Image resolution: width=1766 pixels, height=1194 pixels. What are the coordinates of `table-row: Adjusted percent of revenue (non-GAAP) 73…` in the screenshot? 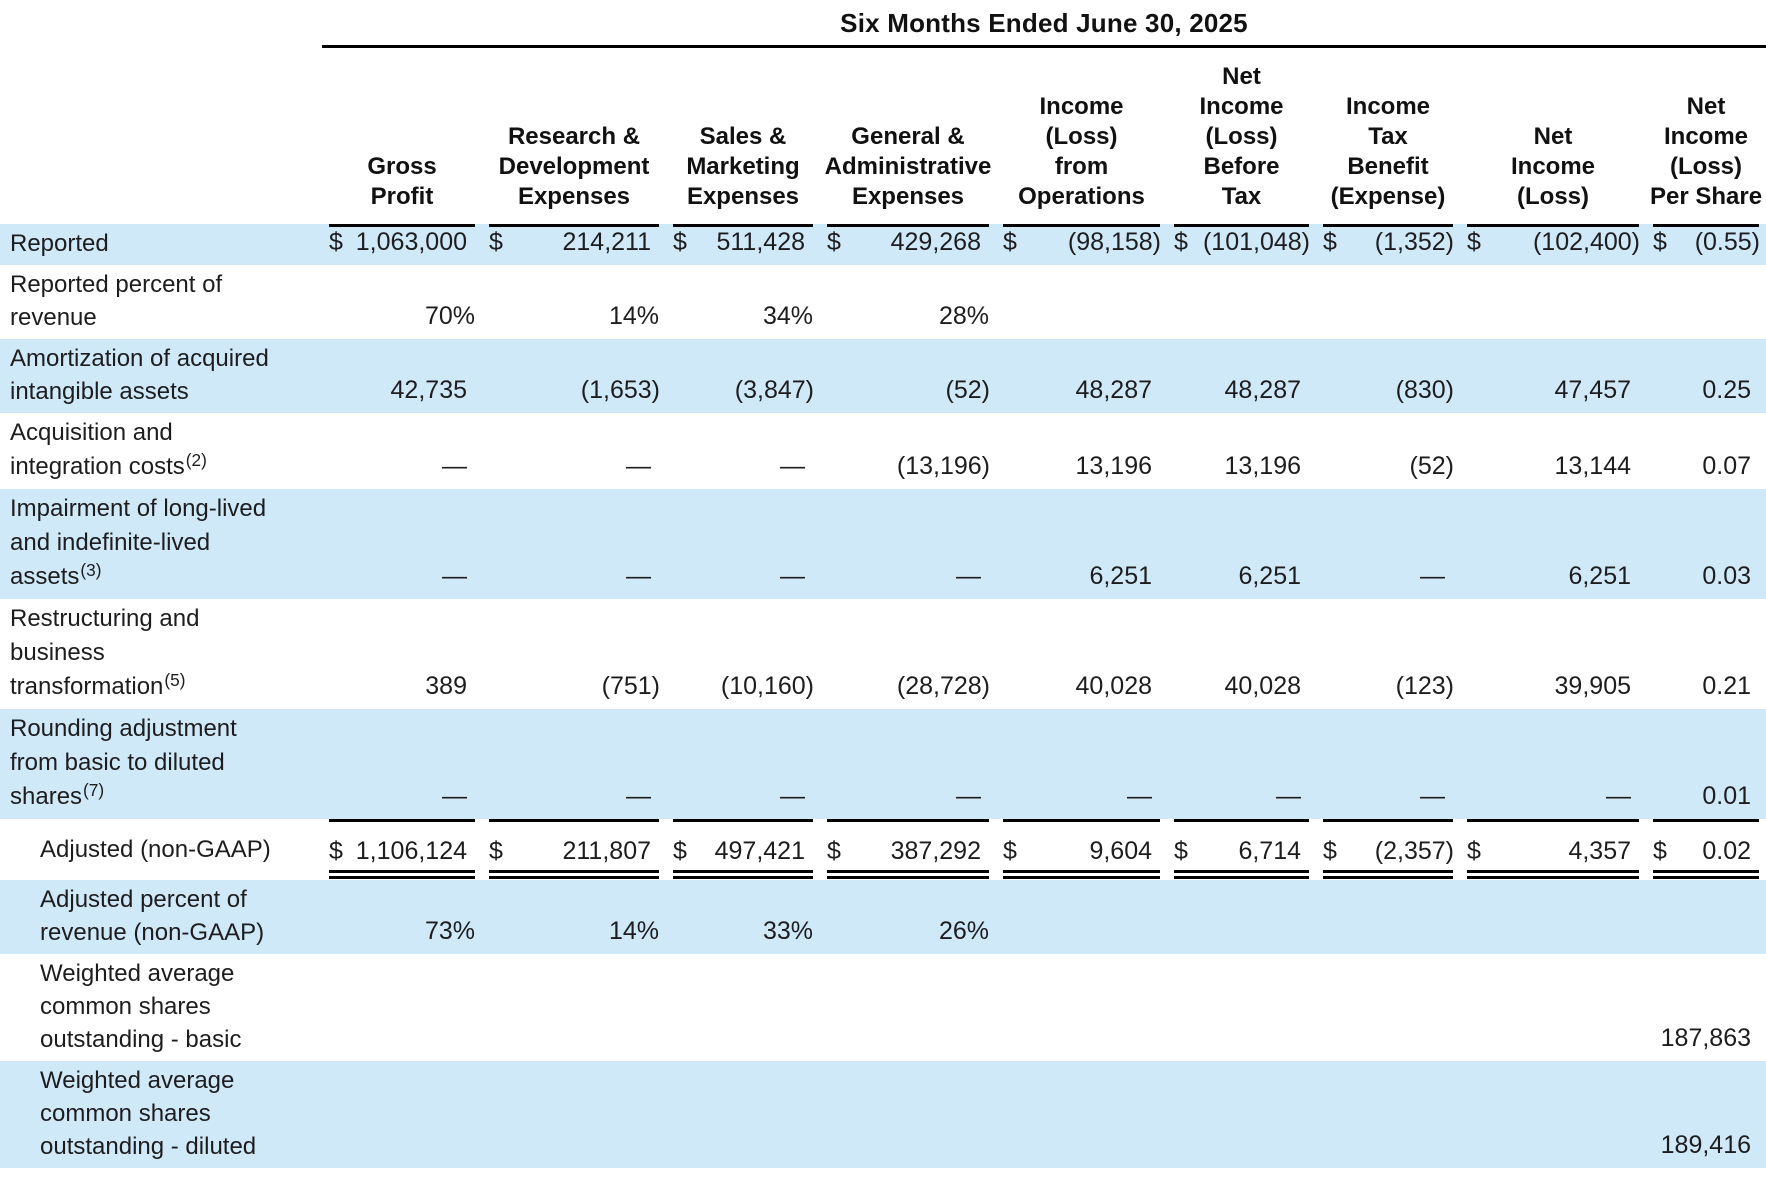 It's located at (883, 917).